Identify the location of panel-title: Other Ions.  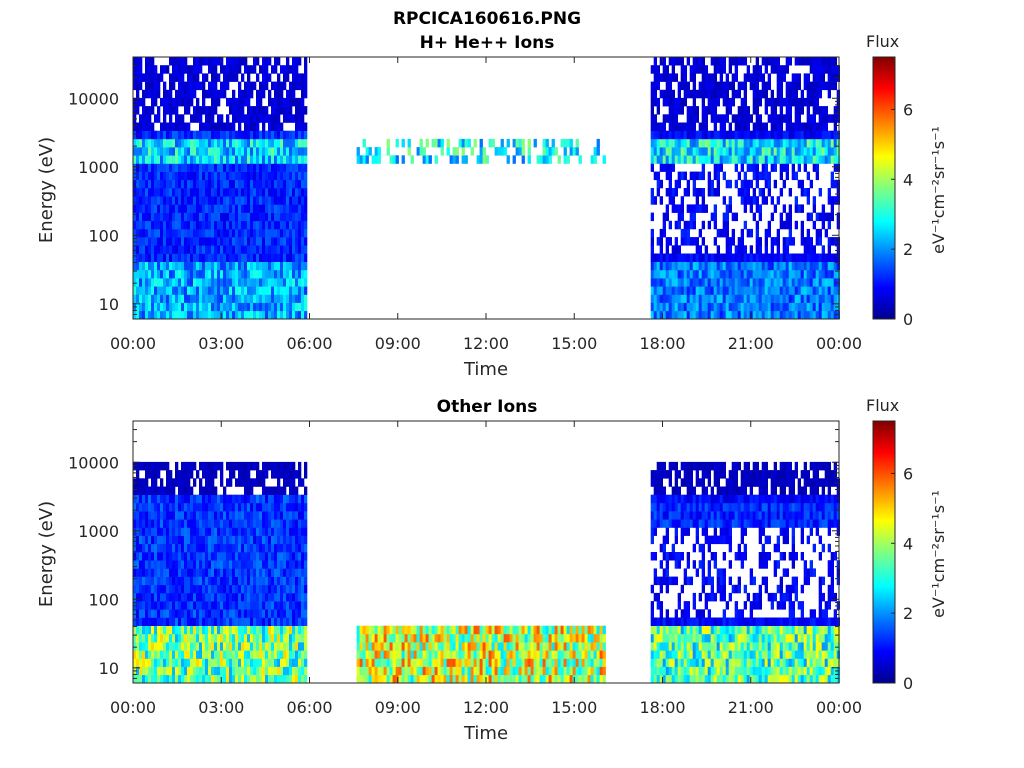
(487, 407).